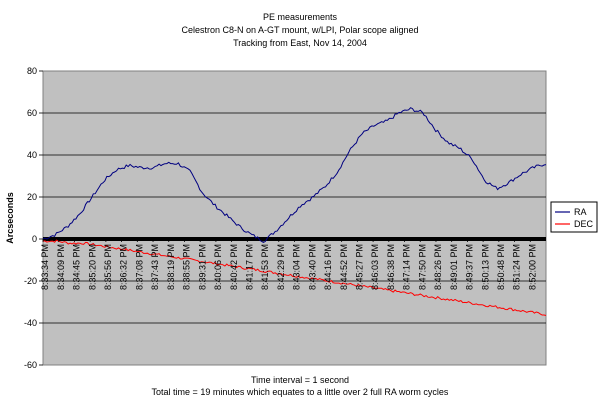 The image size is (600, 409). I want to click on x-tick-label: 8:46:38 PM, so click(391, 267).